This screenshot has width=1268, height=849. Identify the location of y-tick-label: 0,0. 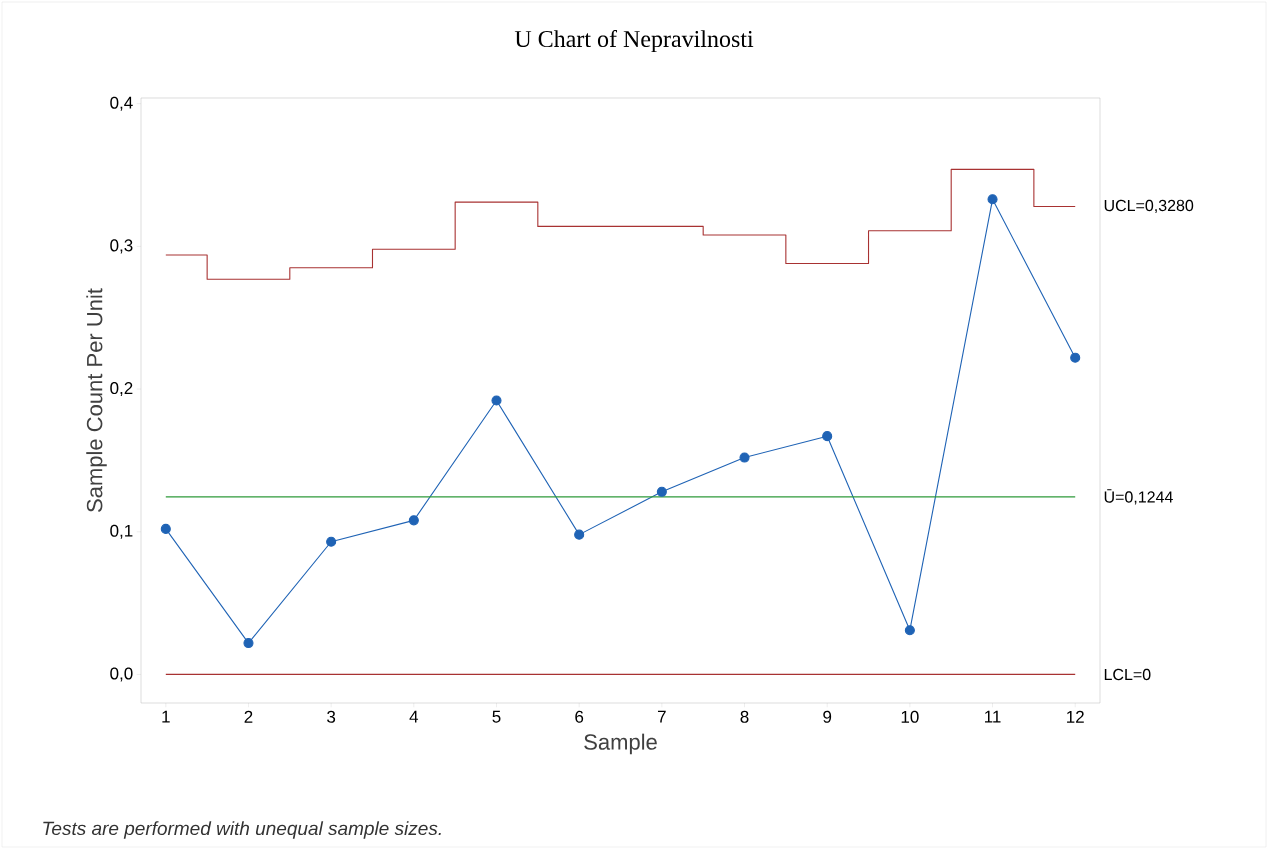
(121, 674).